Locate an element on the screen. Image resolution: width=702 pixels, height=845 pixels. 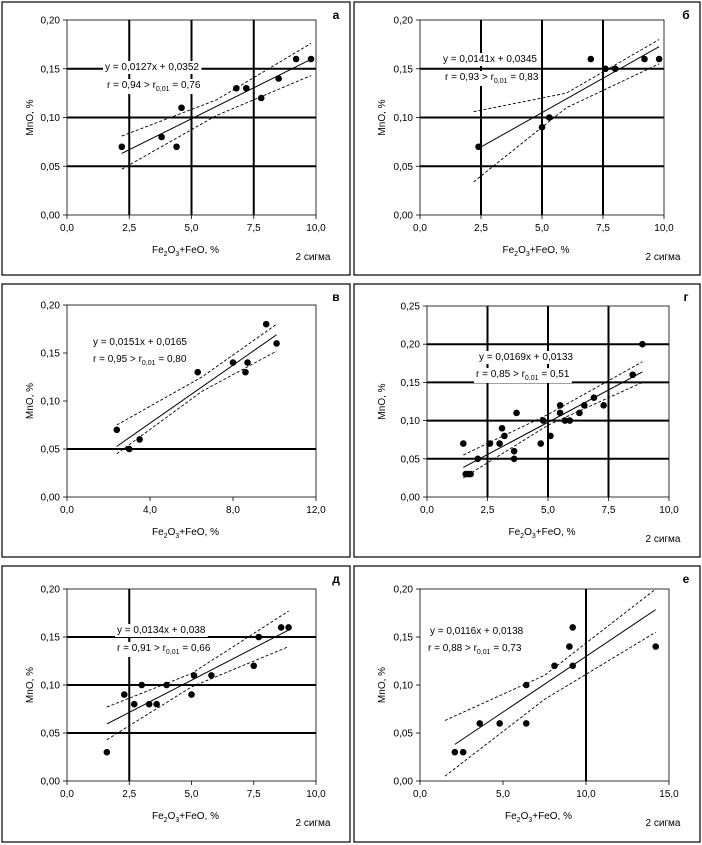
x-tick-label: 0,0 is located at coordinates (420, 228).